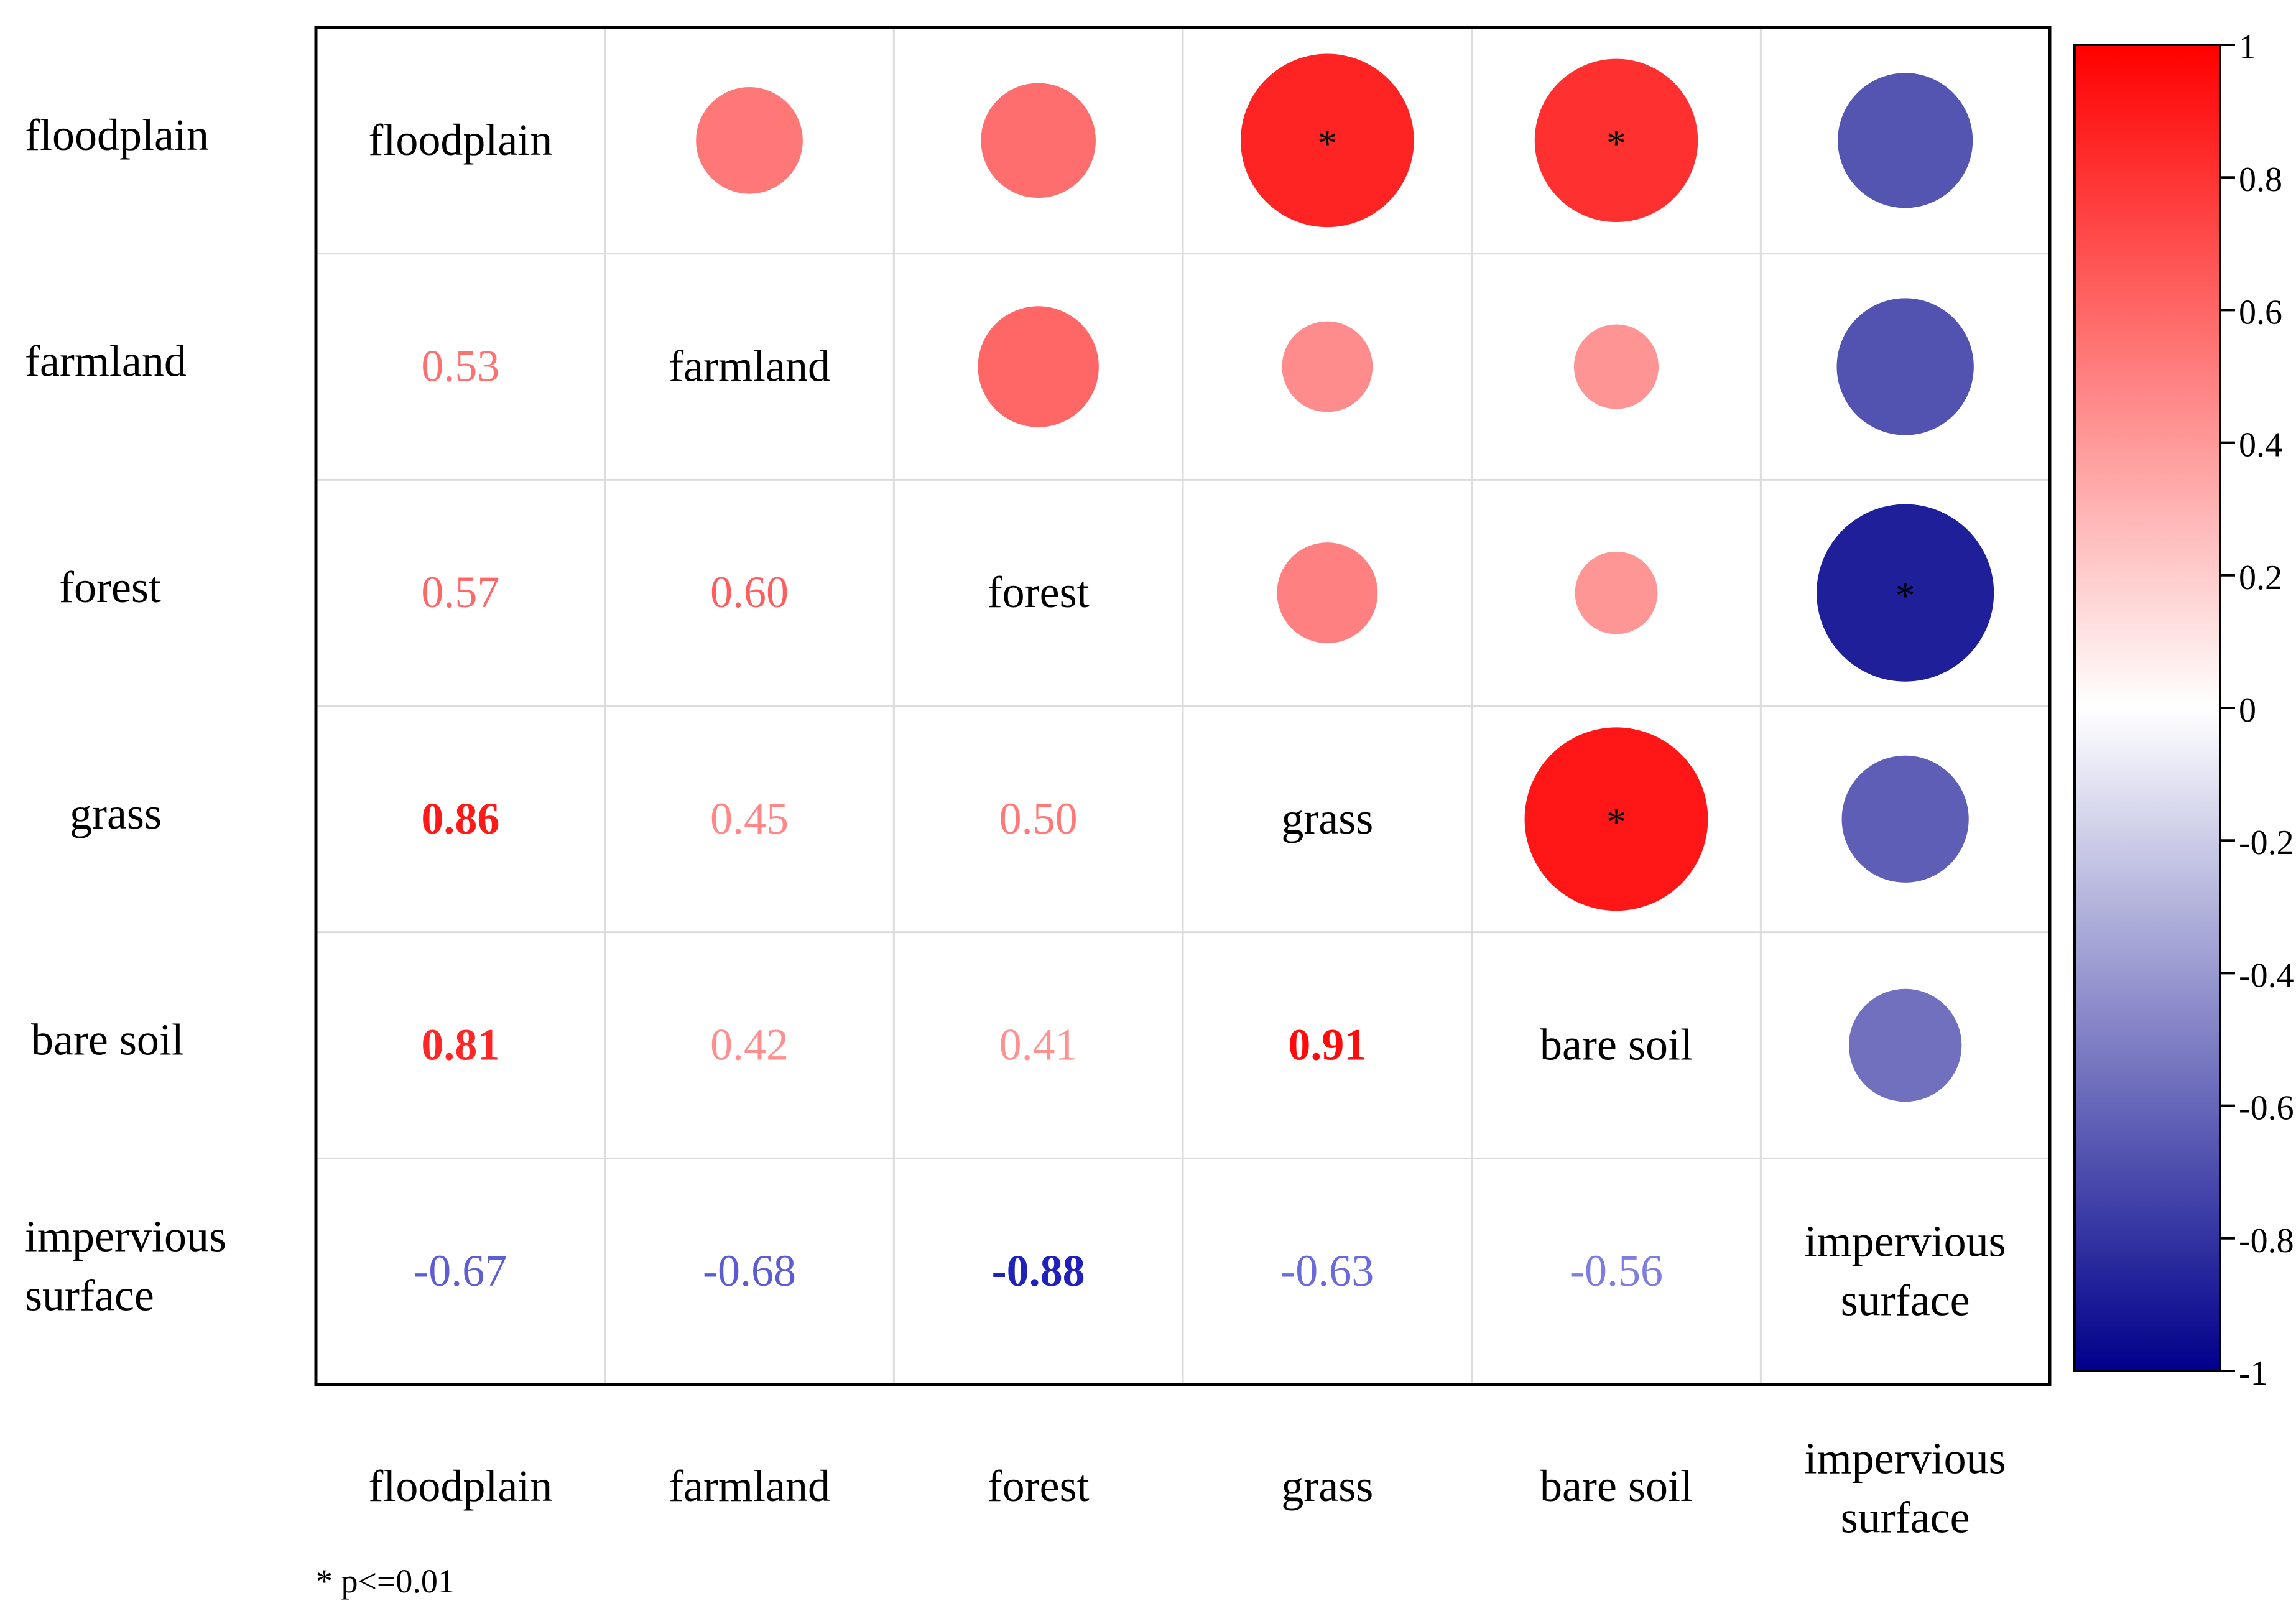 Image resolution: width=2296 pixels, height=1621 pixels. What do you see at coordinates (2260, 578) in the screenshot?
I see `colorbar-tick-label: 0.2` at bounding box center [2260, 578].